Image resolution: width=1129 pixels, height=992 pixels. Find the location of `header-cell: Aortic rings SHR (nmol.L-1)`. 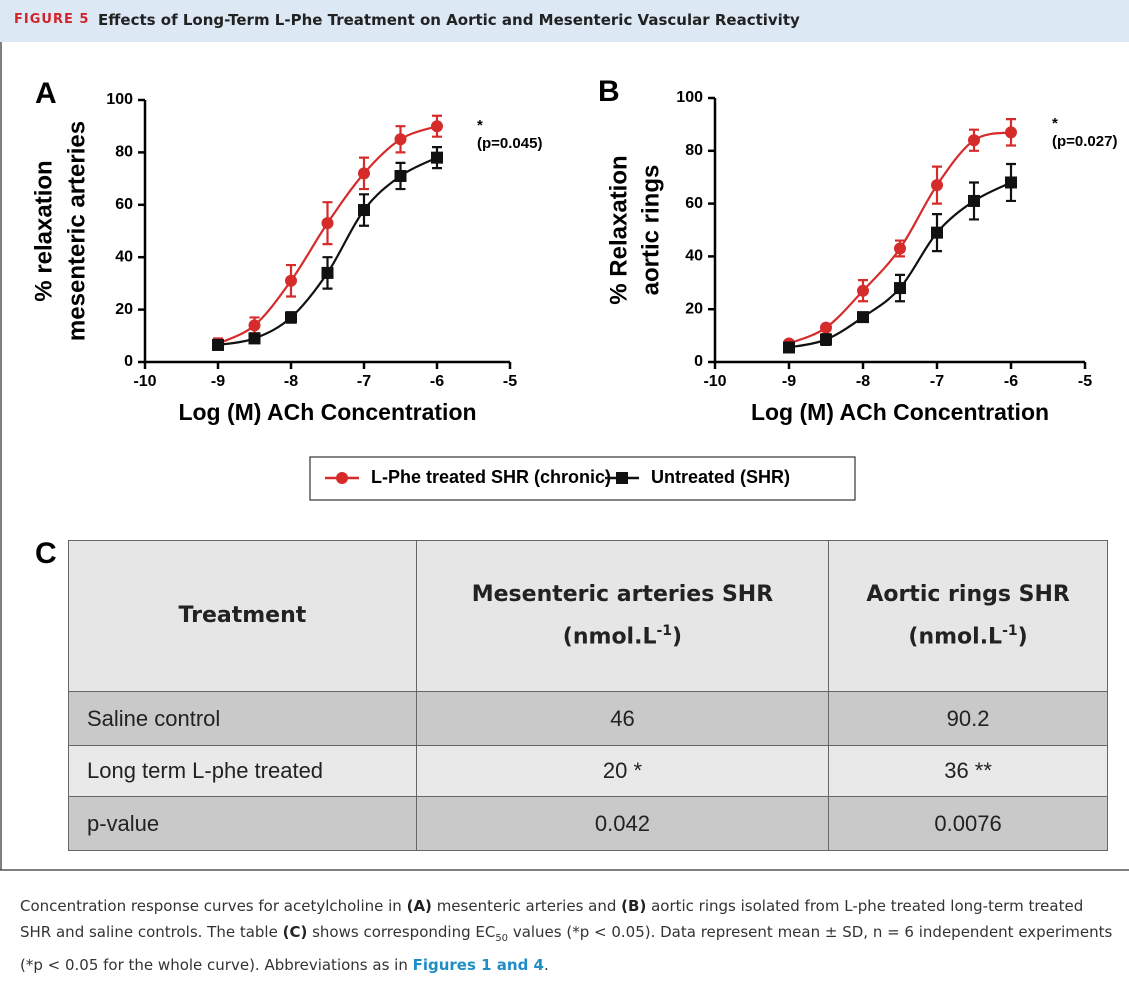

header-cell: Aortic rings SHR (nmol.L-1) is located at coordinates (968, 616).